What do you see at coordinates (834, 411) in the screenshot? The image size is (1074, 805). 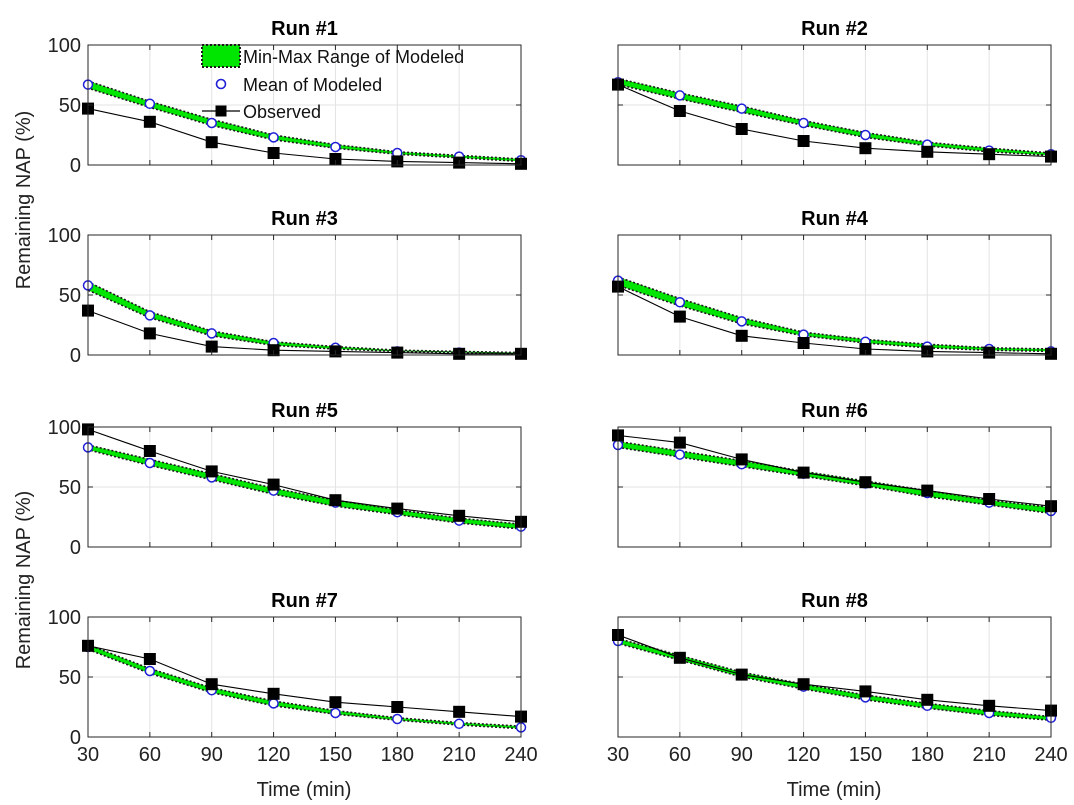 I see `chart-title: Run #6` at bounding box center [834, 411].